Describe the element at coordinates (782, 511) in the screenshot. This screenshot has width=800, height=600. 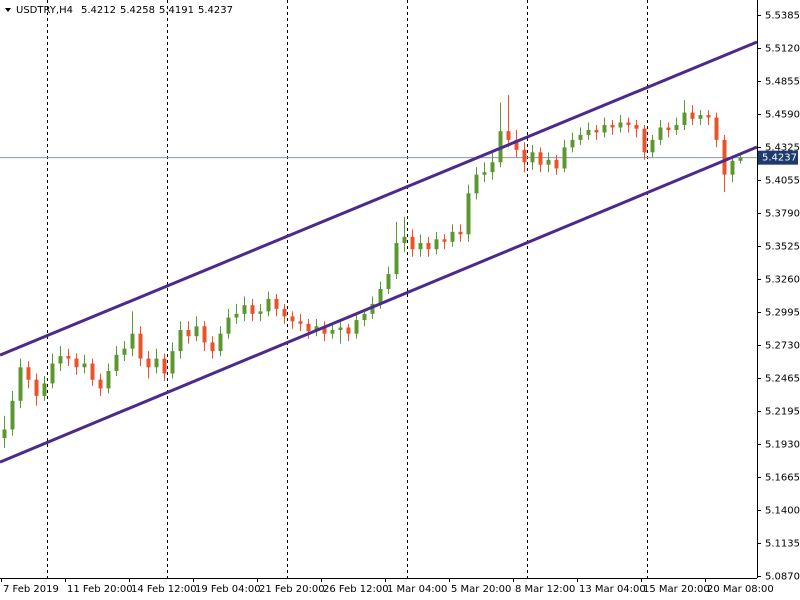
I see `y-tick-label: 5.1400` at that location.